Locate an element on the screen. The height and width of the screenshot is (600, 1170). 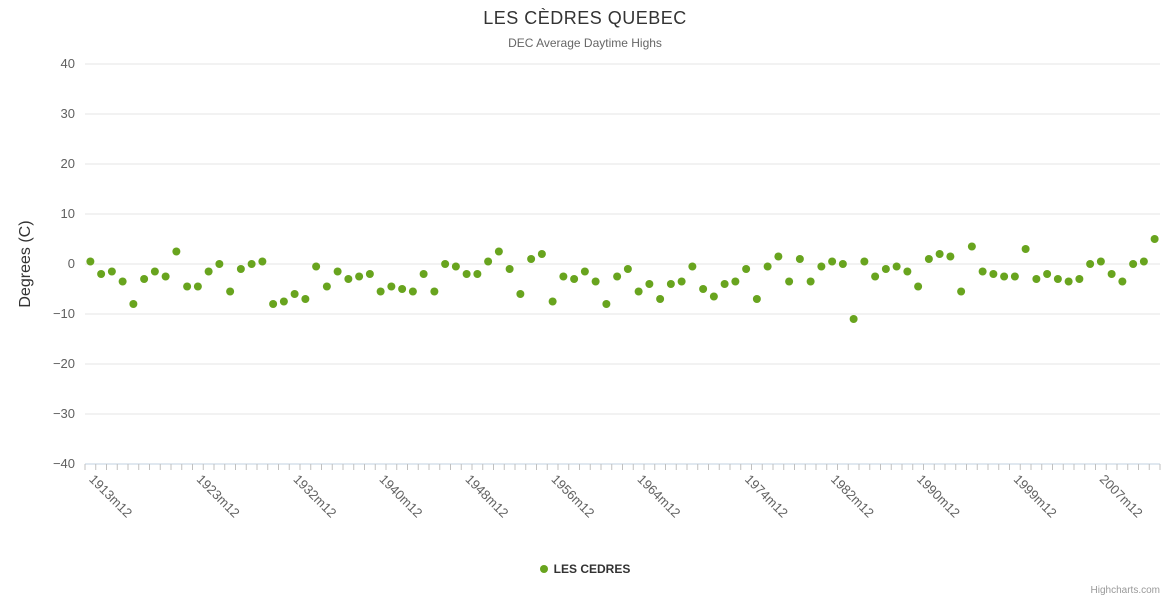
legend-item: LES CEDRES is located at coordinates (585, 569).